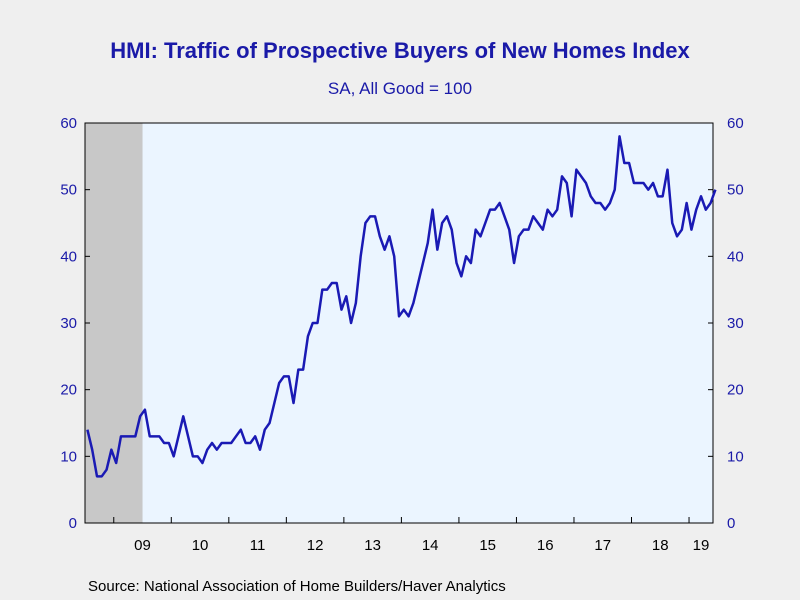  What do you see at coordinates (545, 545) in the screenshot?
I see `x-tick-label: 16` at bounding box center [545, 545].